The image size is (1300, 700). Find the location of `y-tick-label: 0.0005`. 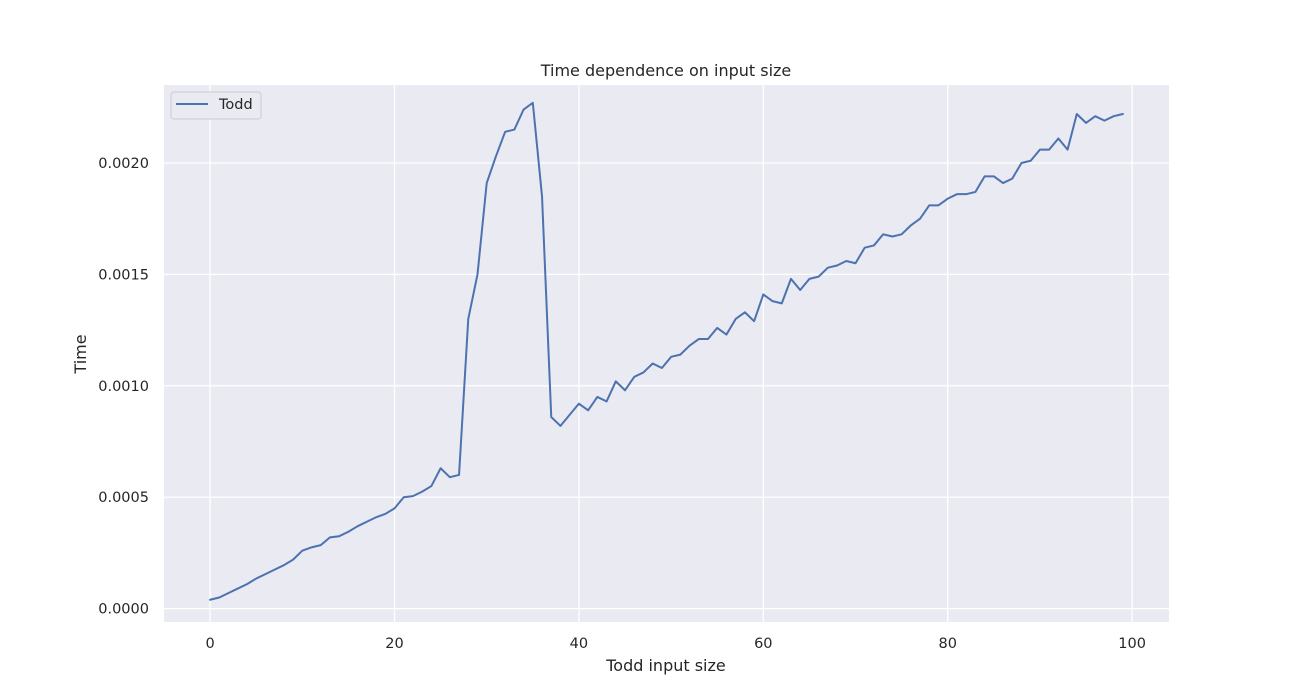

y-tick-label: 0.0005 is located at coordinates (123, 498).